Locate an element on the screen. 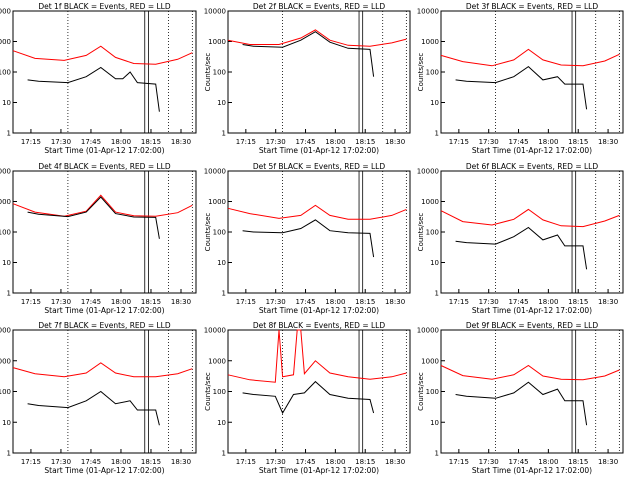 Image resolution: width=640 pixels, height=480 pixels. y-tick-label-7-3: 1000 is located at coordinates (5, 361).